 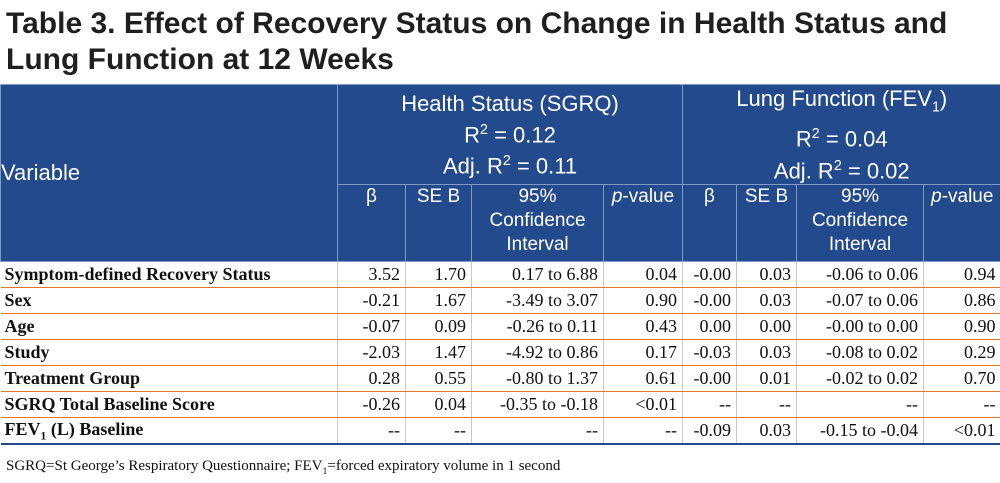 I want to click on table-cell: -0.15 to -0.04, so click(x=860, y=431).